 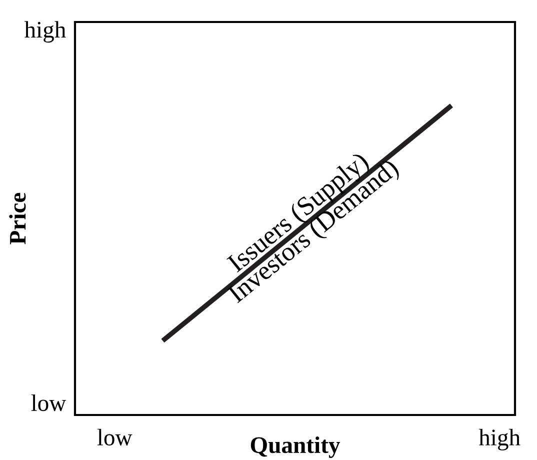 I want to click on text: low, so click(x=48, y=403).